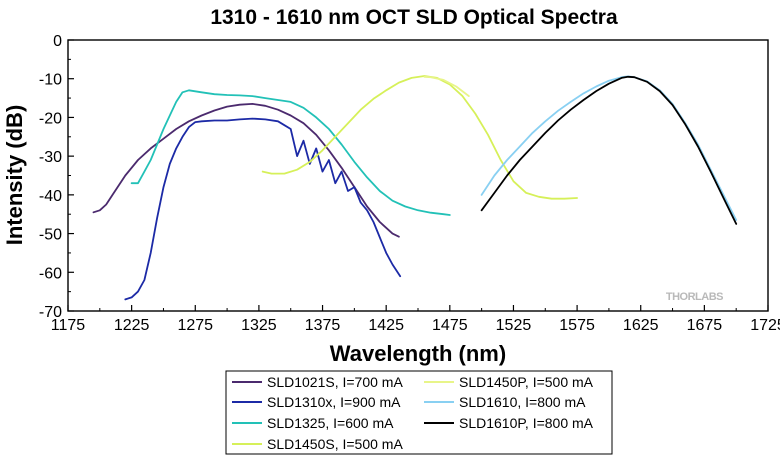 Image resolution: width=780 pixels, height=456 pixels. I want to click on y-tick-label: -30, so click(50, 157).